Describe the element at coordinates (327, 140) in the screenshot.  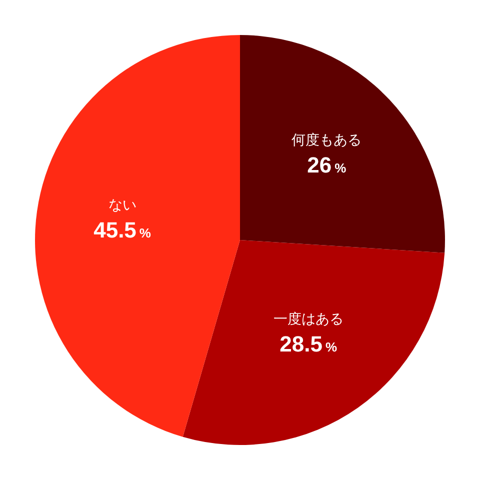
I see `slice-label: 何度もある` at that location.